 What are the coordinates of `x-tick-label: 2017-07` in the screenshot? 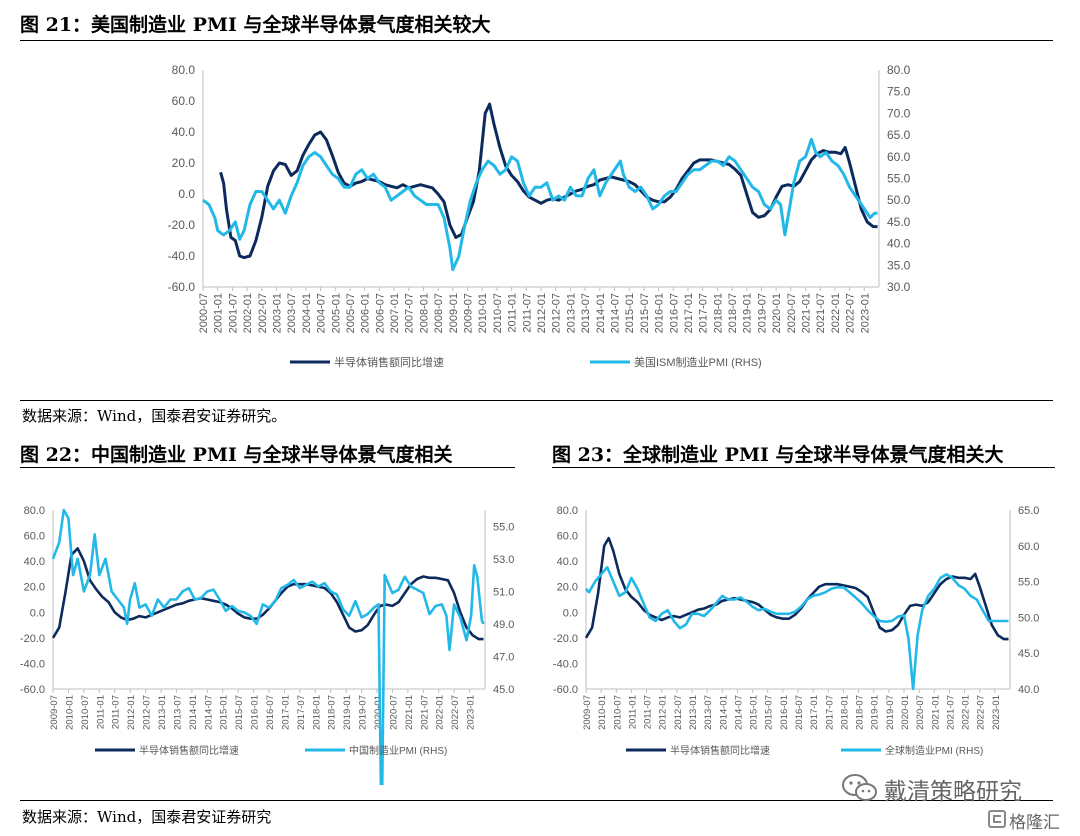 It's located at (829, 712).